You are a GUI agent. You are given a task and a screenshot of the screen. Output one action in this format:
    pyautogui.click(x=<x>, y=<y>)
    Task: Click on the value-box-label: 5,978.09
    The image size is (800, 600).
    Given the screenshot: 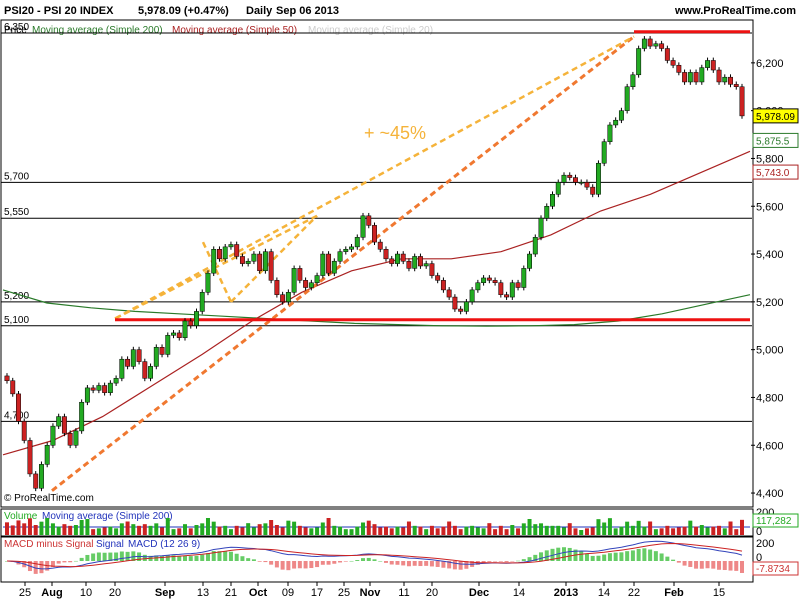 What is the action you would take?
    pyautogui.click(x=775, y=117)
    